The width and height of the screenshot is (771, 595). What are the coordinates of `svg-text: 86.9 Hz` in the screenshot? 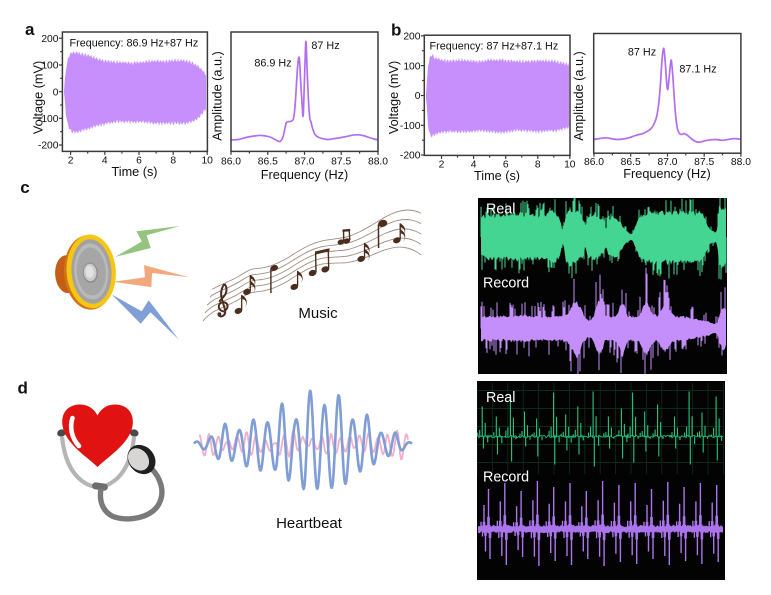 It's located at (272, 64).